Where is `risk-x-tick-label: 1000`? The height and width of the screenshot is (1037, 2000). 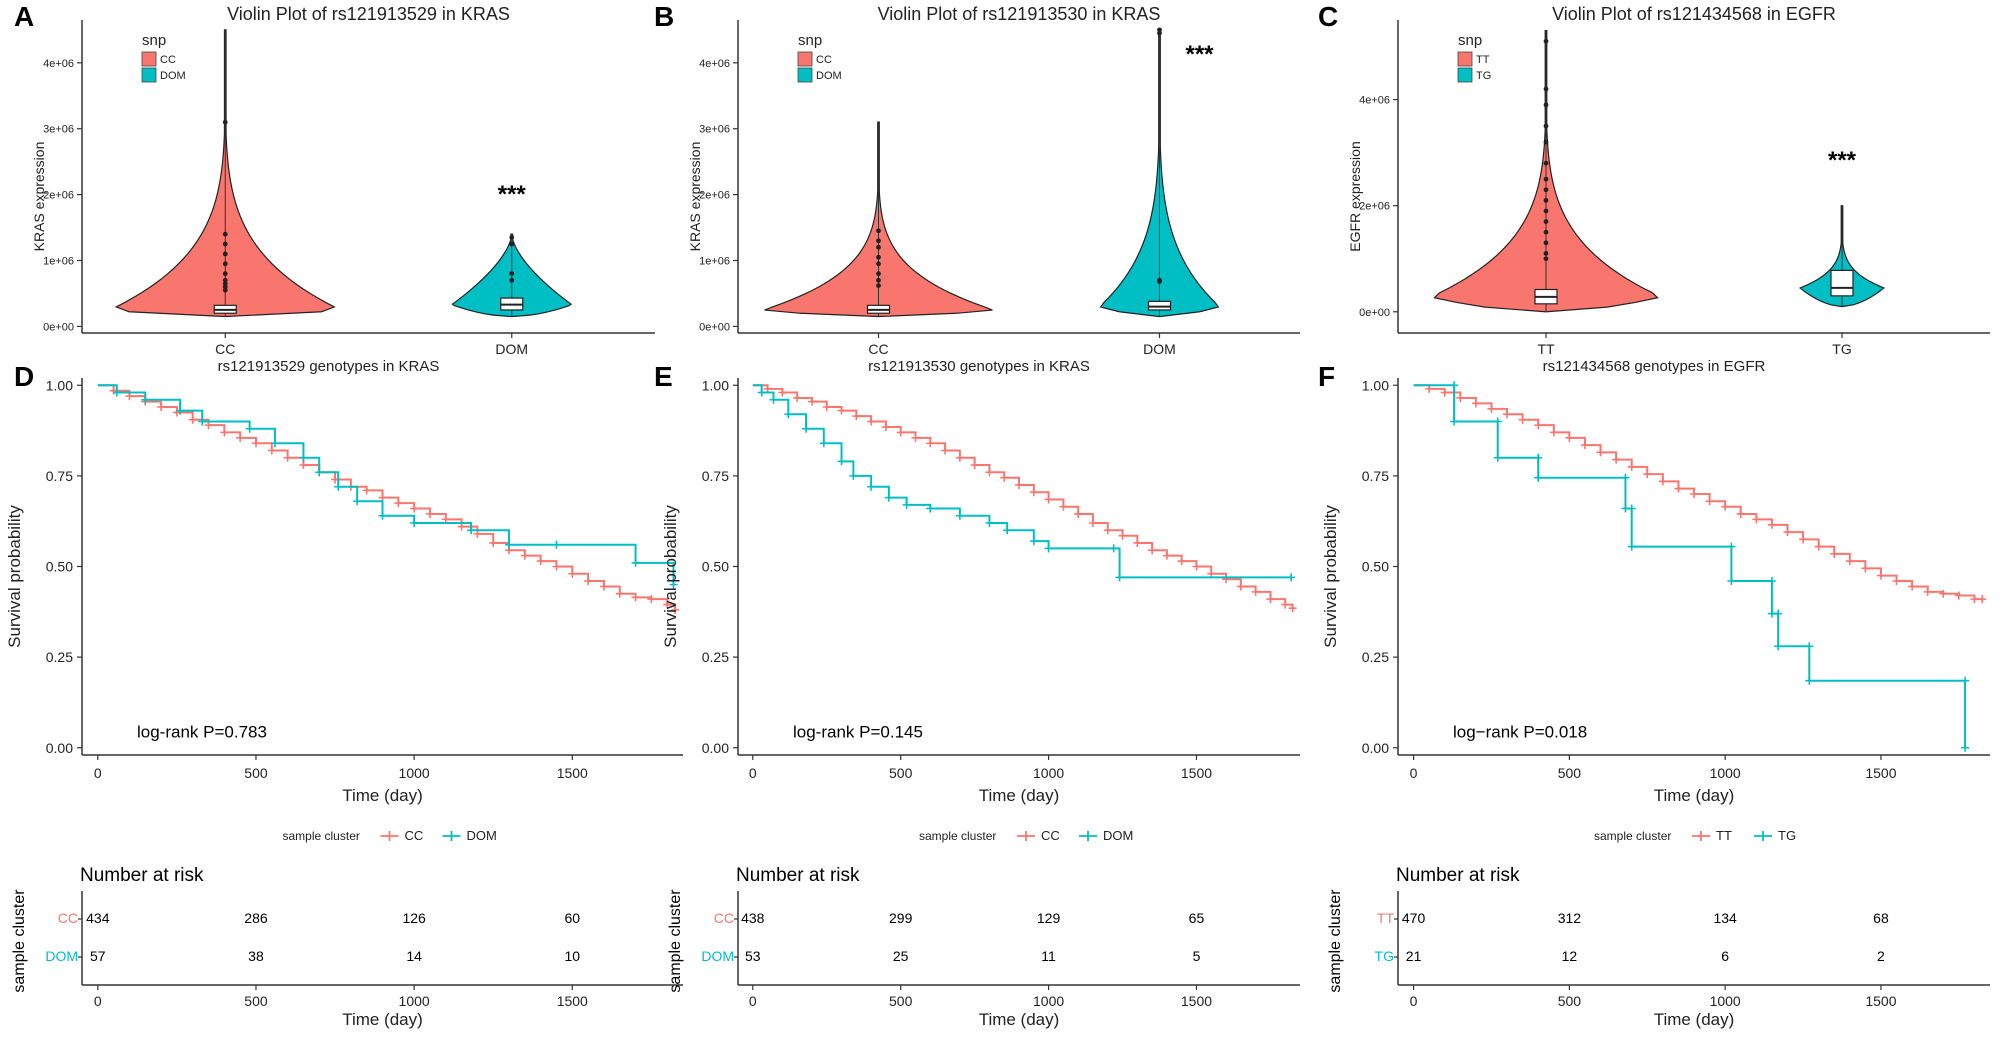
risk-x-tick-label: 1000 is located at coordinates (1048, 1001).